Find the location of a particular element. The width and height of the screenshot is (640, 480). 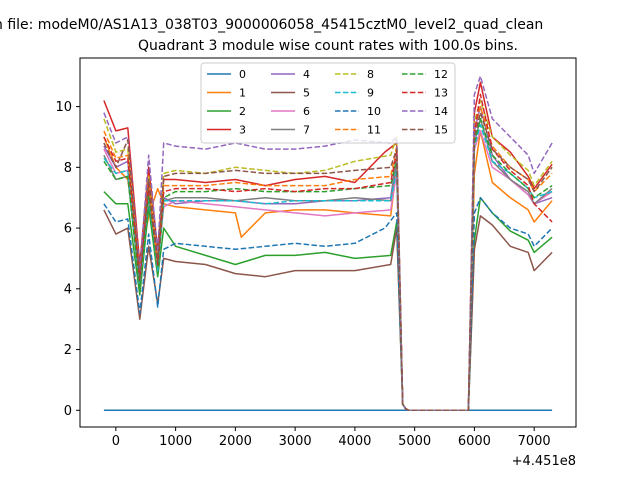

legend-label-3: 3 is located at coordinates (242, 130).